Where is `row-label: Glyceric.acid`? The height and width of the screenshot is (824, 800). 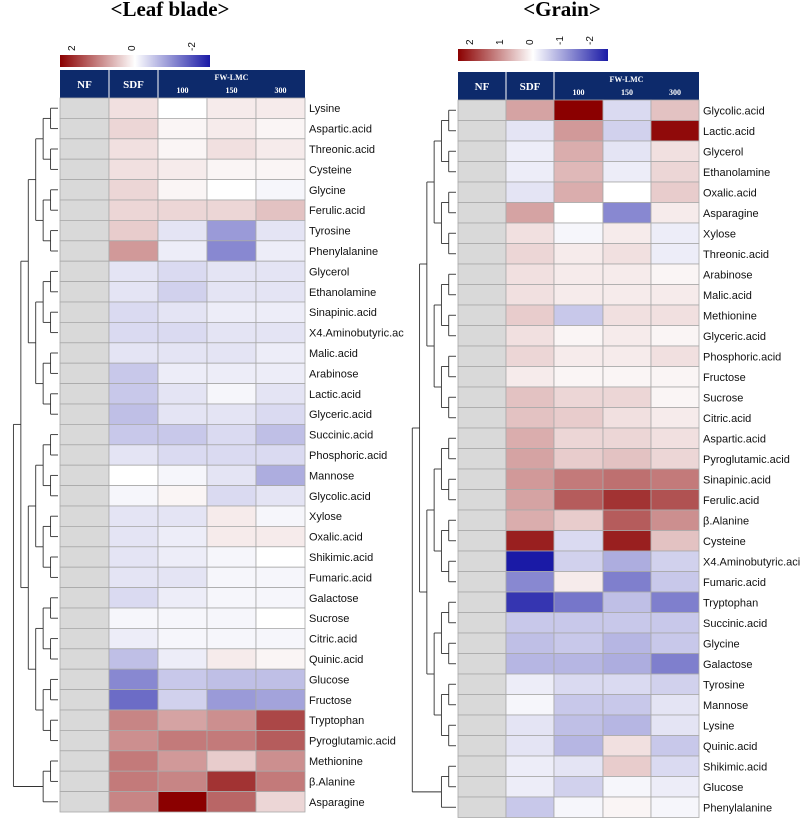 row-label: Glyceric.acid is located at coordinates (340, 415).